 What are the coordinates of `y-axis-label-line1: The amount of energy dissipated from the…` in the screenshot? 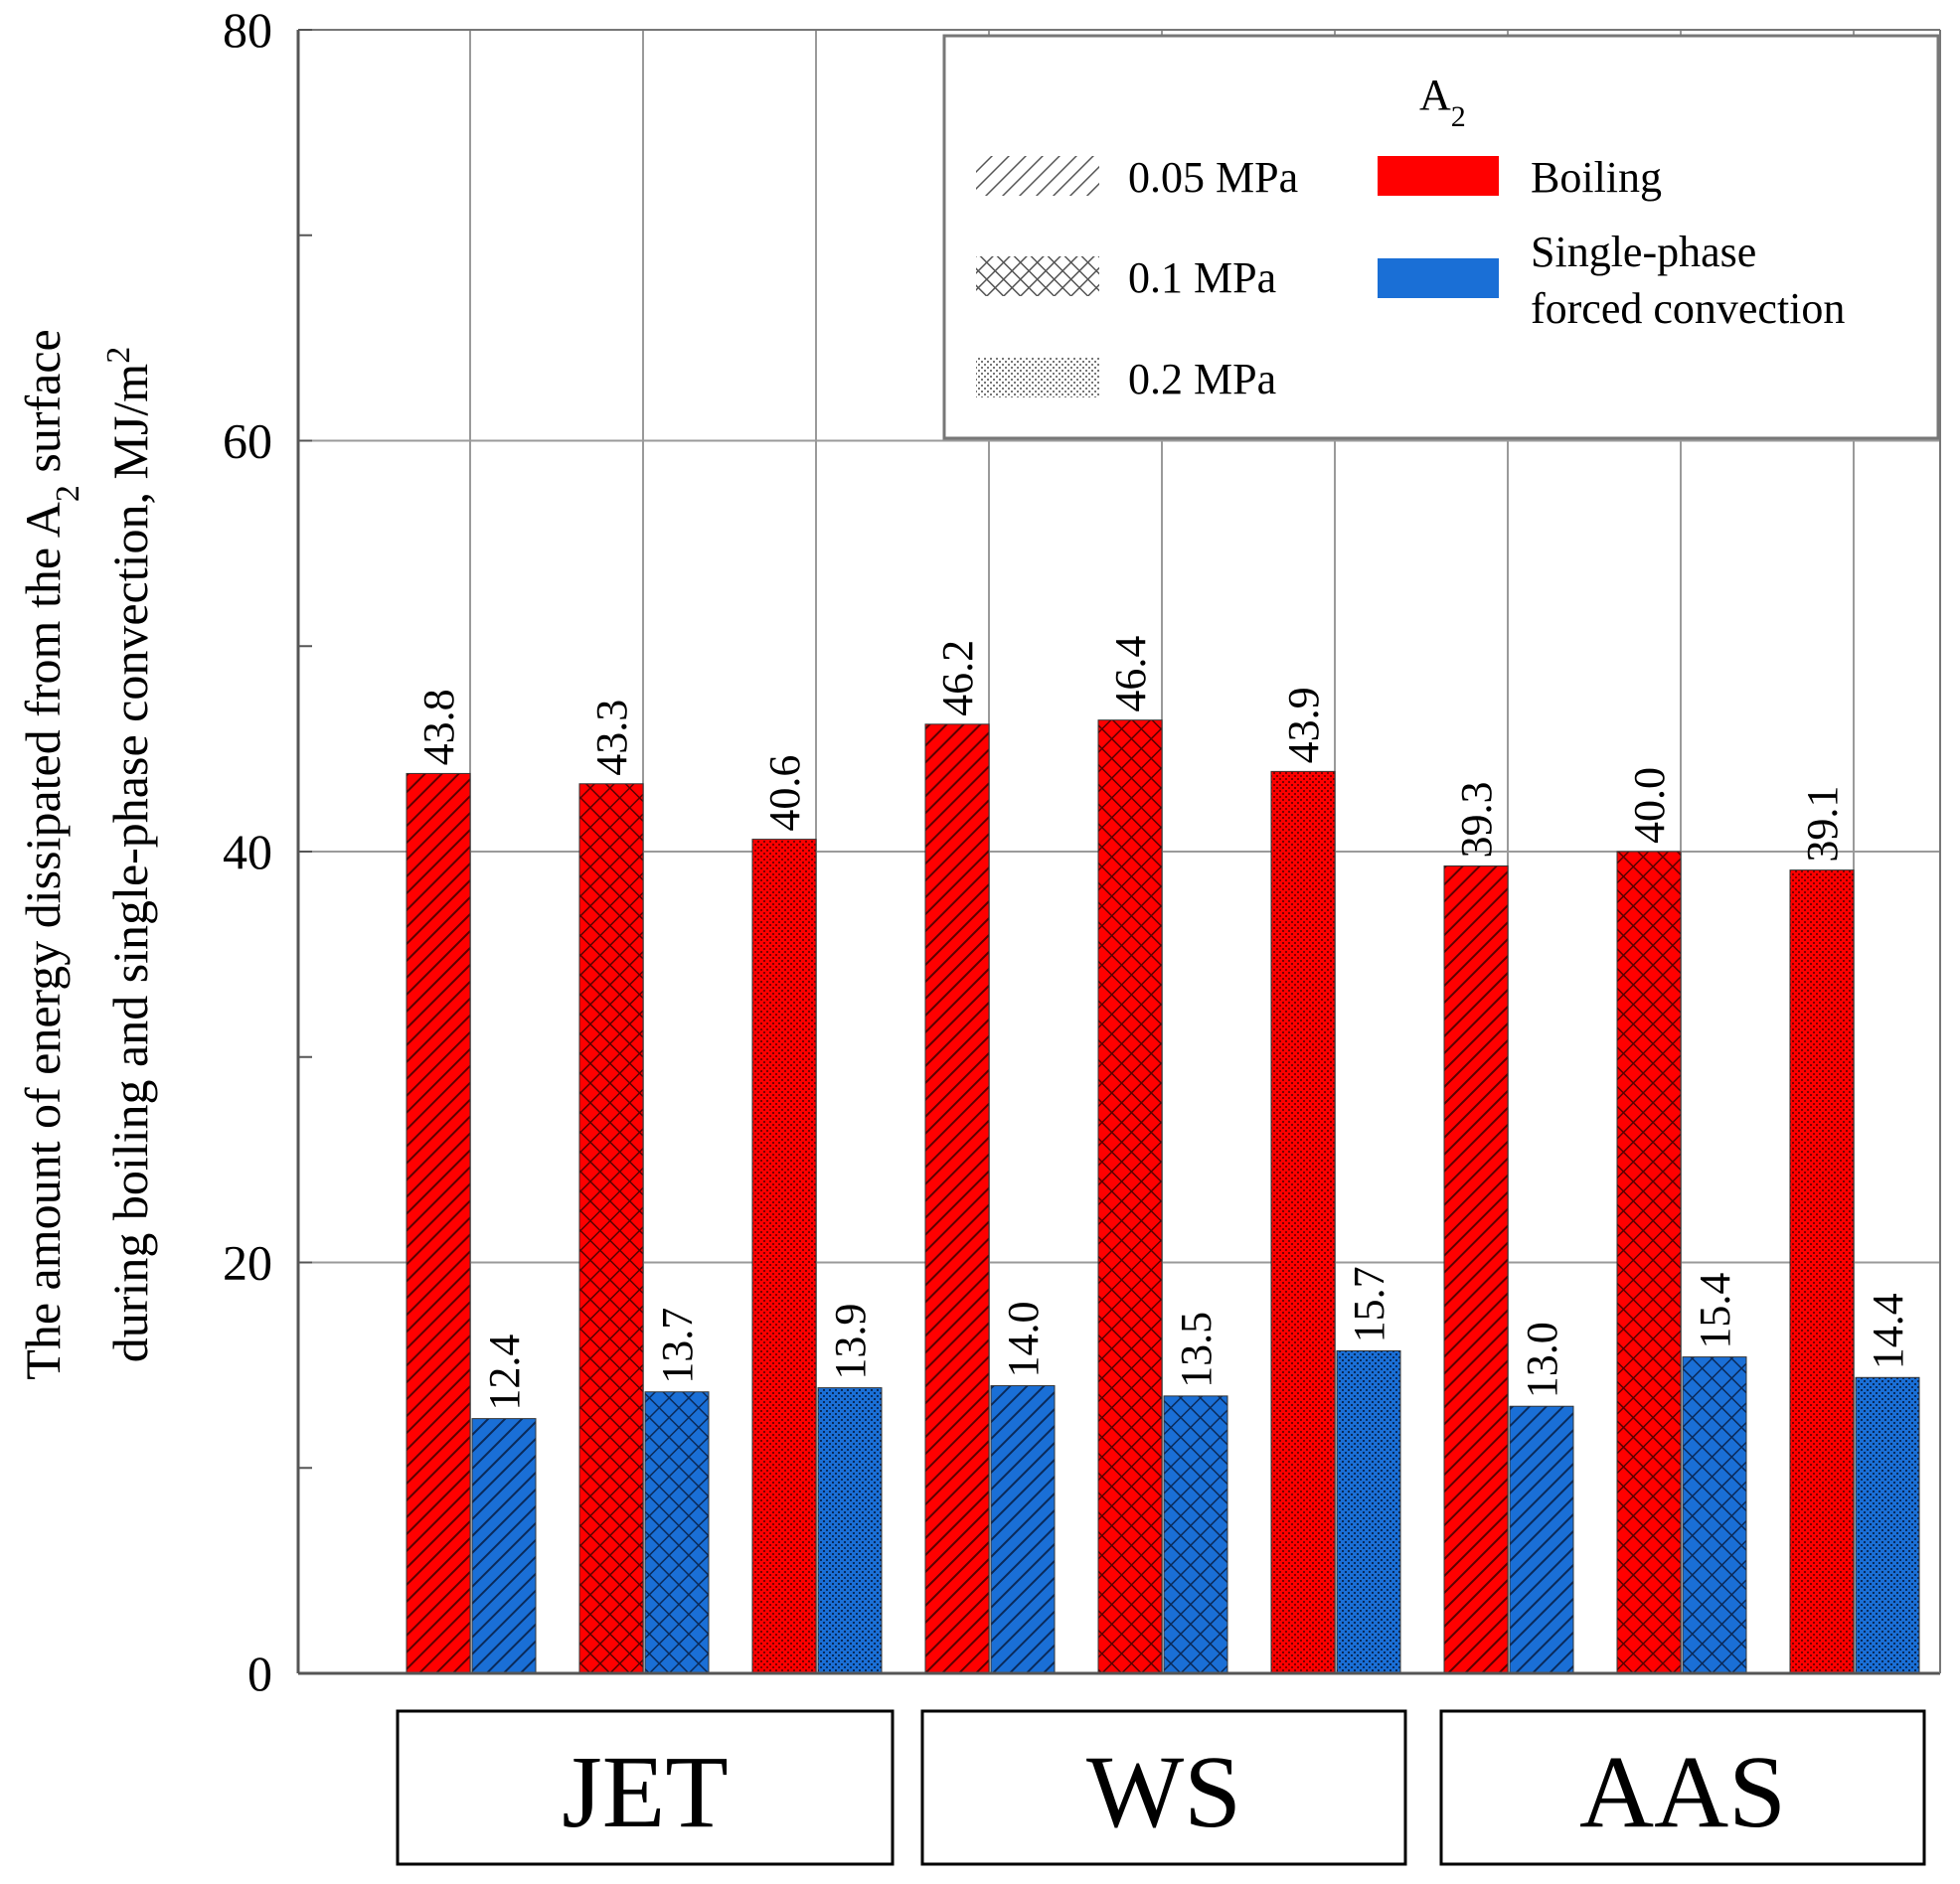 It's located at (51, 854).